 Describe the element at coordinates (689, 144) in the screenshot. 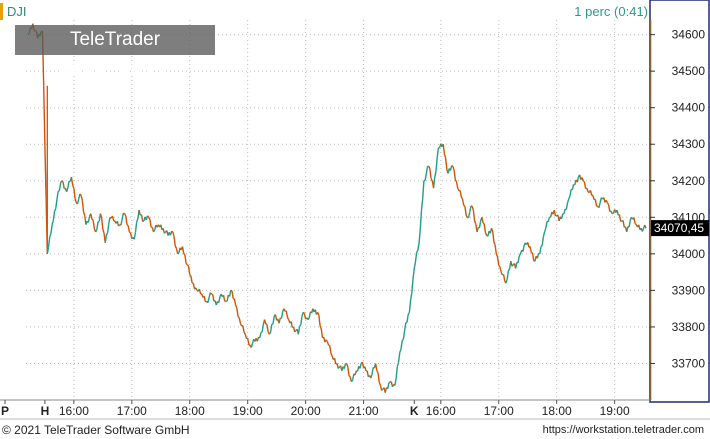

I see `y-tick-label: 34300` at that location.